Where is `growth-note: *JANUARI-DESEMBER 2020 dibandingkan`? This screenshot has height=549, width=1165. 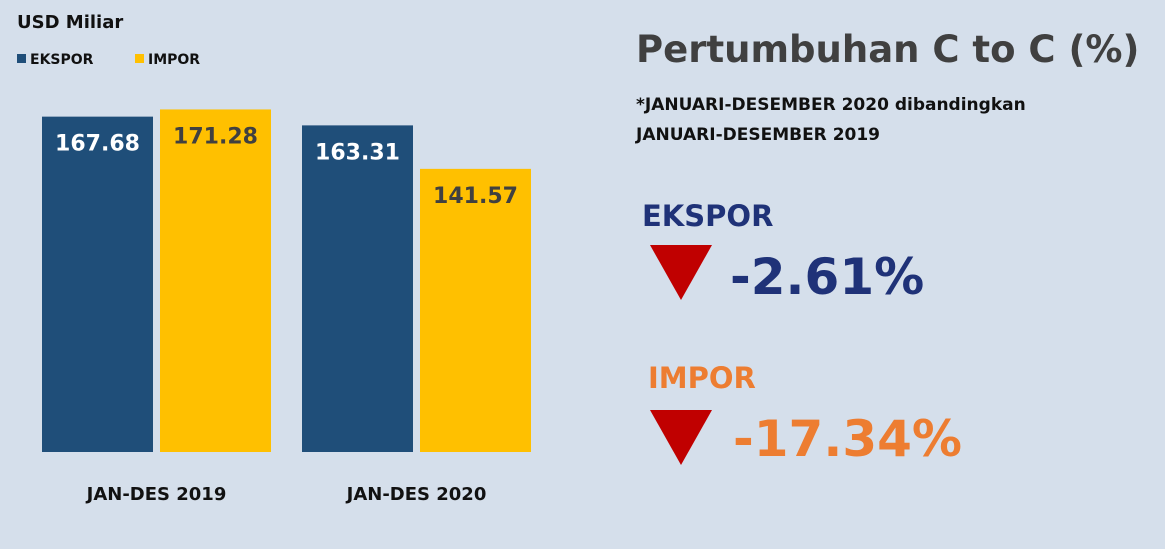 growth-note: *JANUARI-DESEMBER 2020 dibandingkan is located at coordinates (831, 105).